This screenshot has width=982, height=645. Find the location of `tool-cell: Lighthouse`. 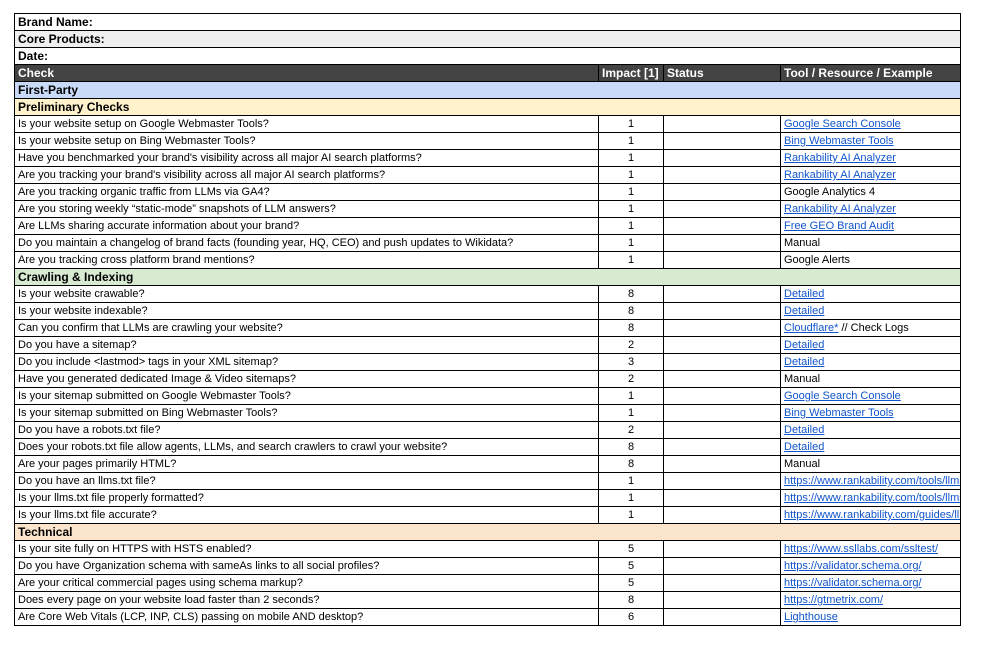

tool-cell: Lighthouse is located at coordinates (870, 617).